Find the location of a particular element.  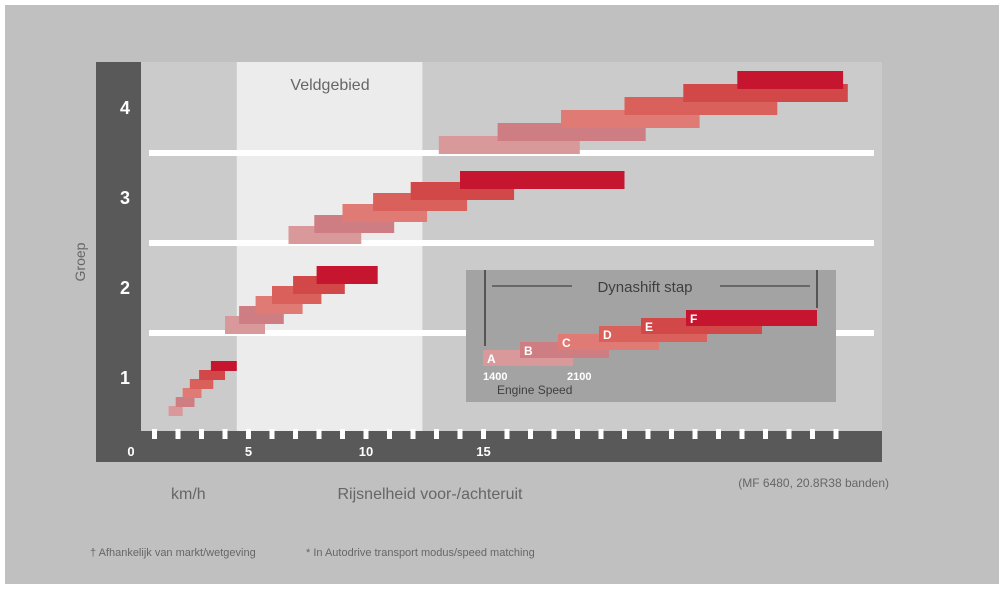

inset-bar-label: E is located at coordinates (649, 327).